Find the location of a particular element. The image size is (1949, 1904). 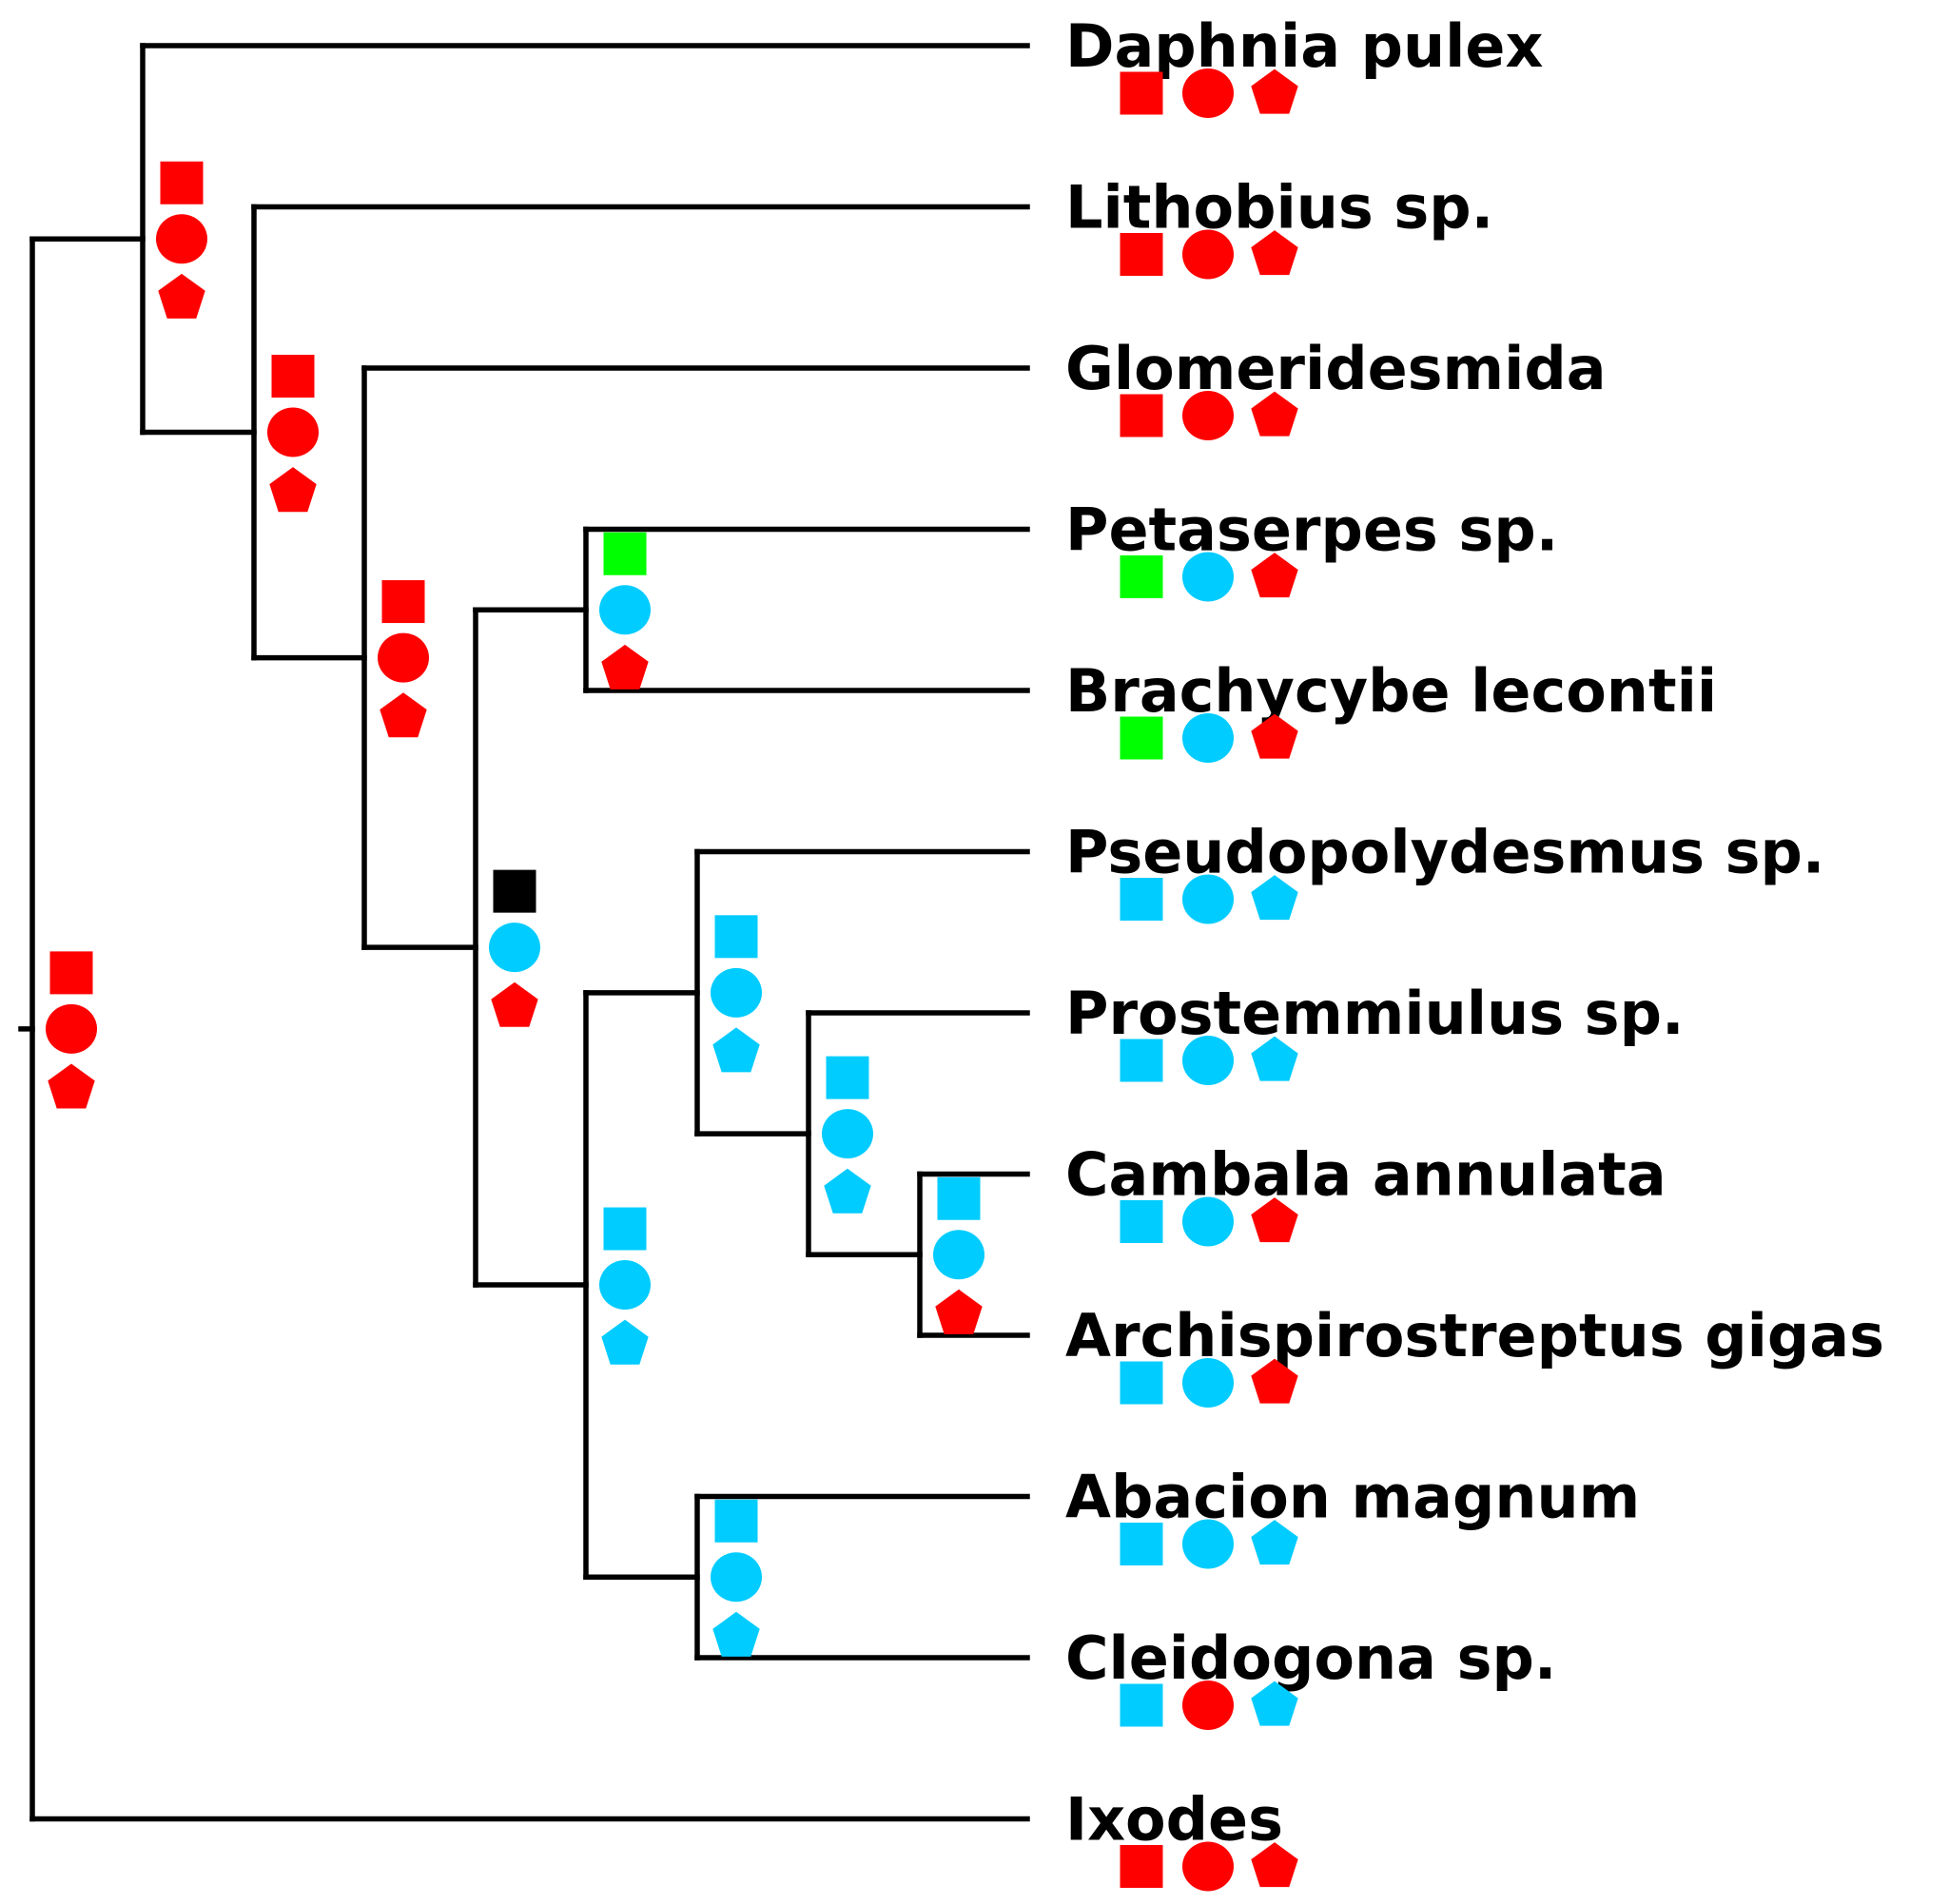

node-marker-n1 is located at coordinates (181, 240).